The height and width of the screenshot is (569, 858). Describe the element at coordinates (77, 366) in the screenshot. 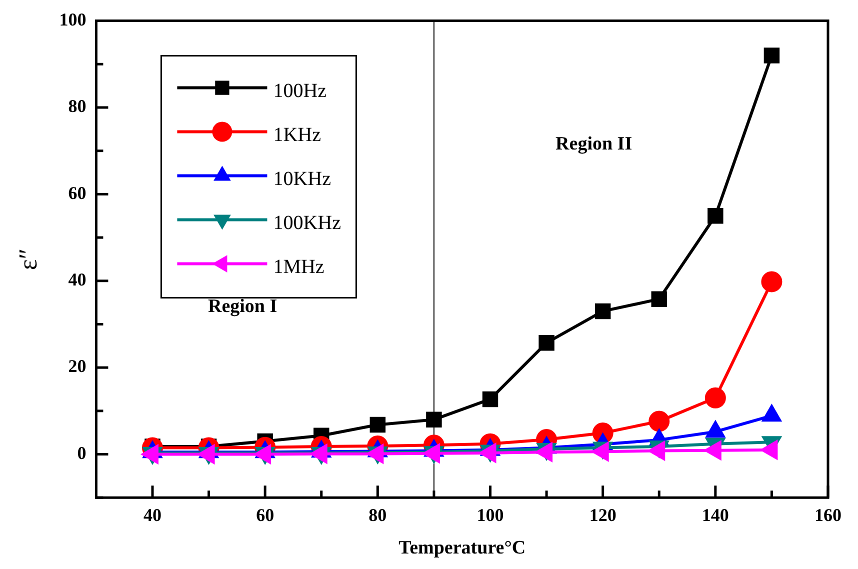

I see `y-tick-label: 20` at that location.